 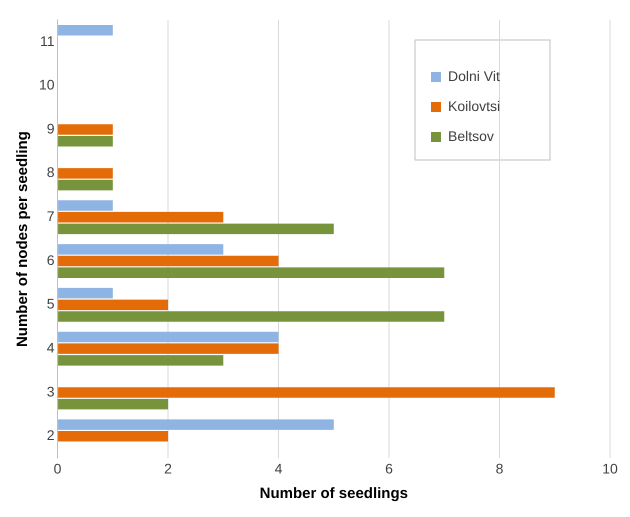 I want to click on x-tick-label: 0, so click(x=58, y=468).